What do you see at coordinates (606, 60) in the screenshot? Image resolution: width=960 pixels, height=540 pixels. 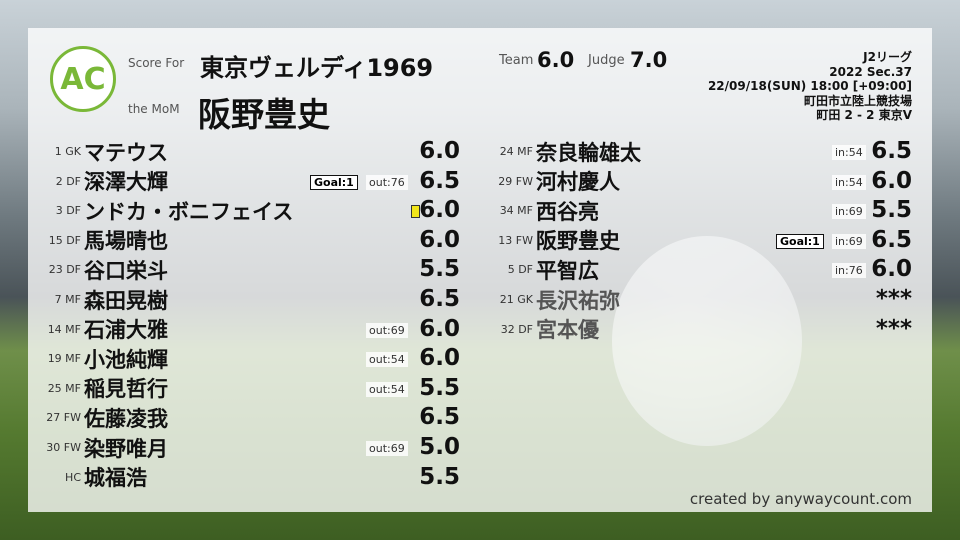 I see `judge-label: Judge` at bounding box center [606, 60].